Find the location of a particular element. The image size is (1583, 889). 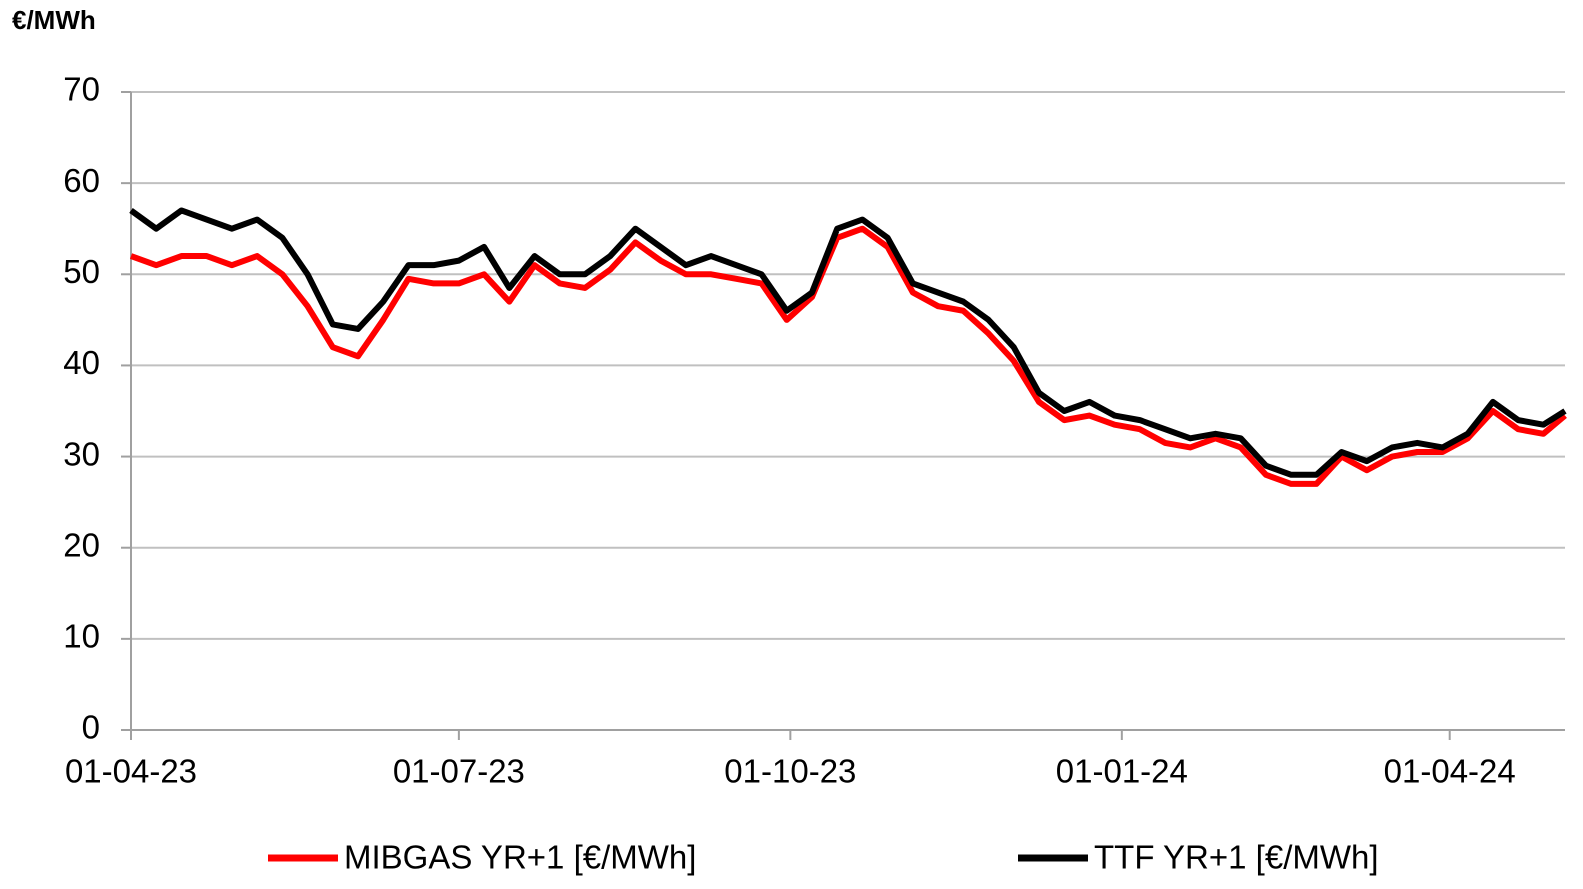

y-tick-label: 50 is located at coordinates (81, 271).